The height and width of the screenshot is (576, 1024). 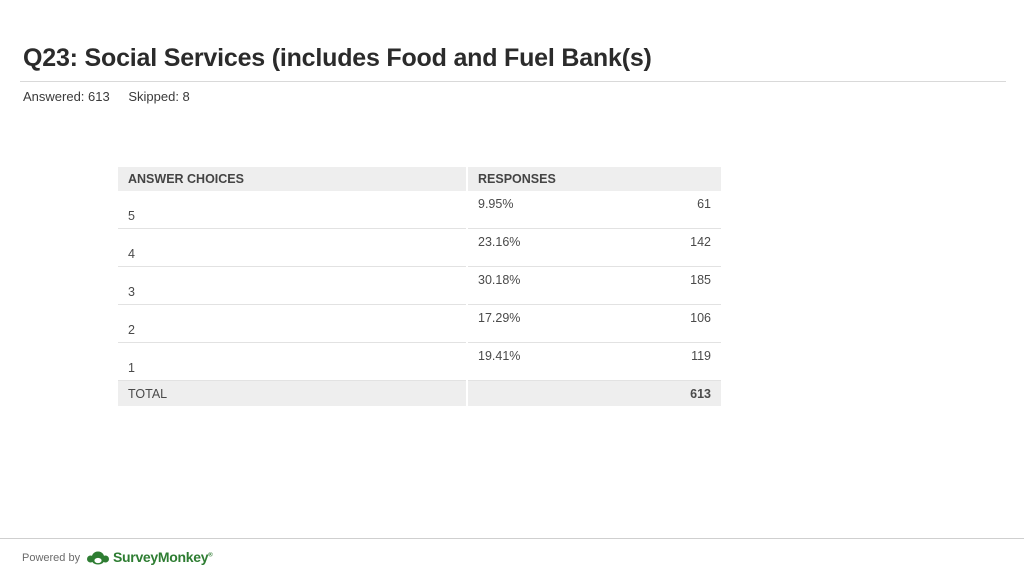 What do you see at coordinates (51, 558) in the screenshot?
I see `powered-by-label: Powered by` at bounding box center [51, 558].